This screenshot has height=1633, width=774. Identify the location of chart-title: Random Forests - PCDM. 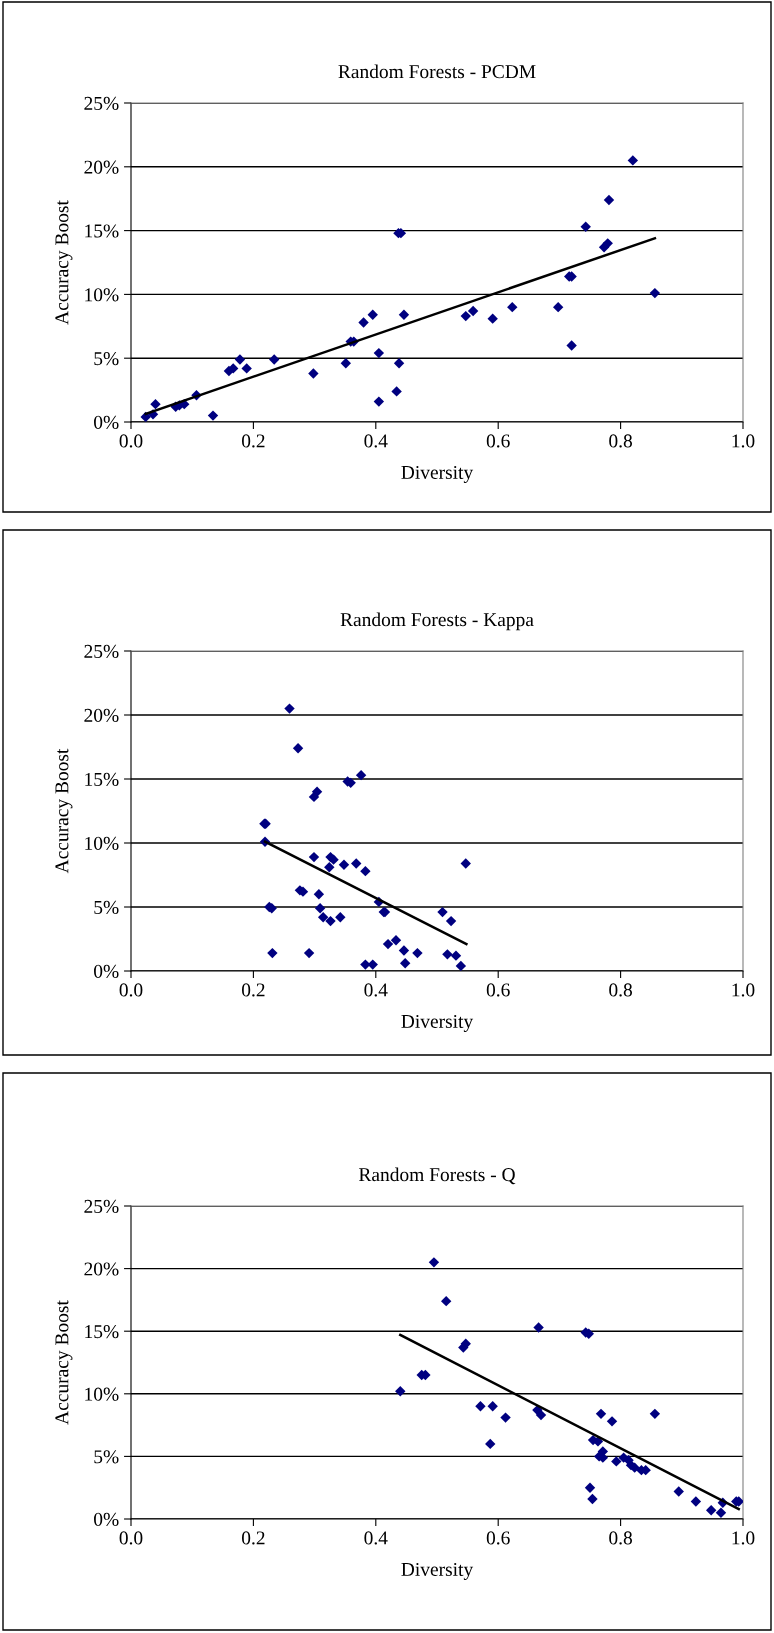
(437, 71).